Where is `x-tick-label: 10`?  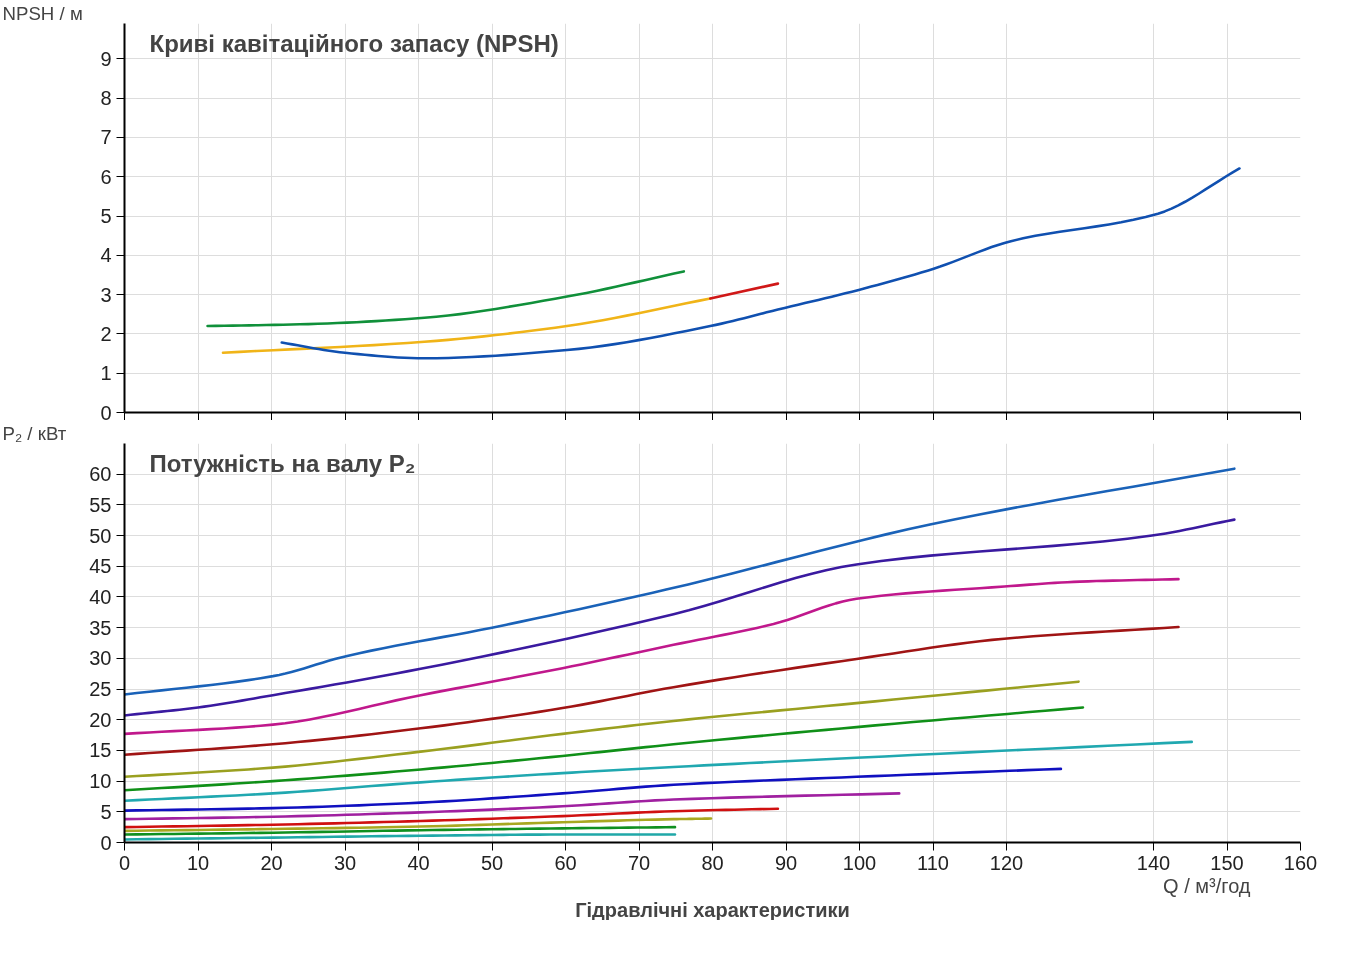
x-tick-label: 10 is located at coordinates (198, 862).